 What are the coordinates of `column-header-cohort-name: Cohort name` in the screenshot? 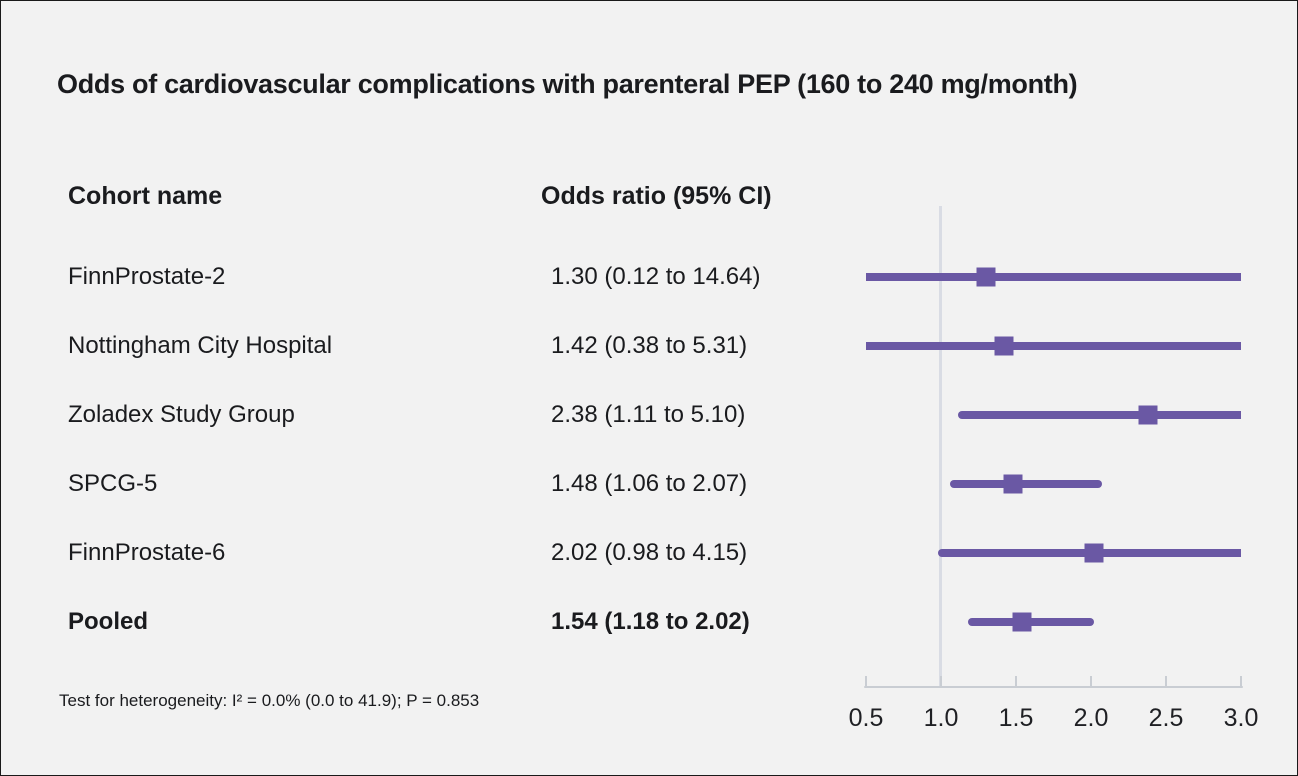 It's located at (145, 196).